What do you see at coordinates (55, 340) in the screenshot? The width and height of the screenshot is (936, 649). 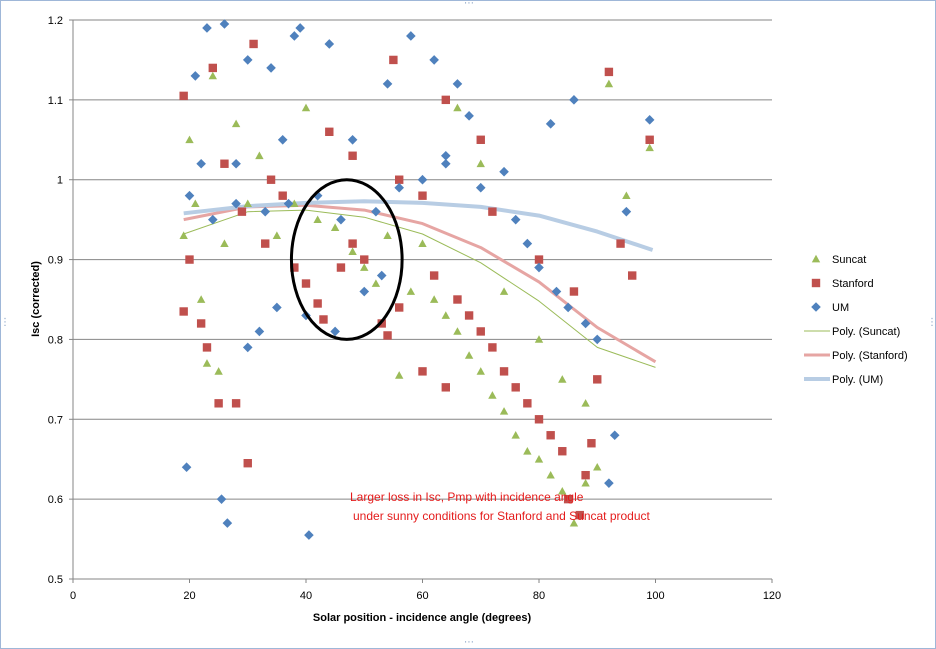 I see `y-tick-label: 0.8` at bounding box center [55, 340].